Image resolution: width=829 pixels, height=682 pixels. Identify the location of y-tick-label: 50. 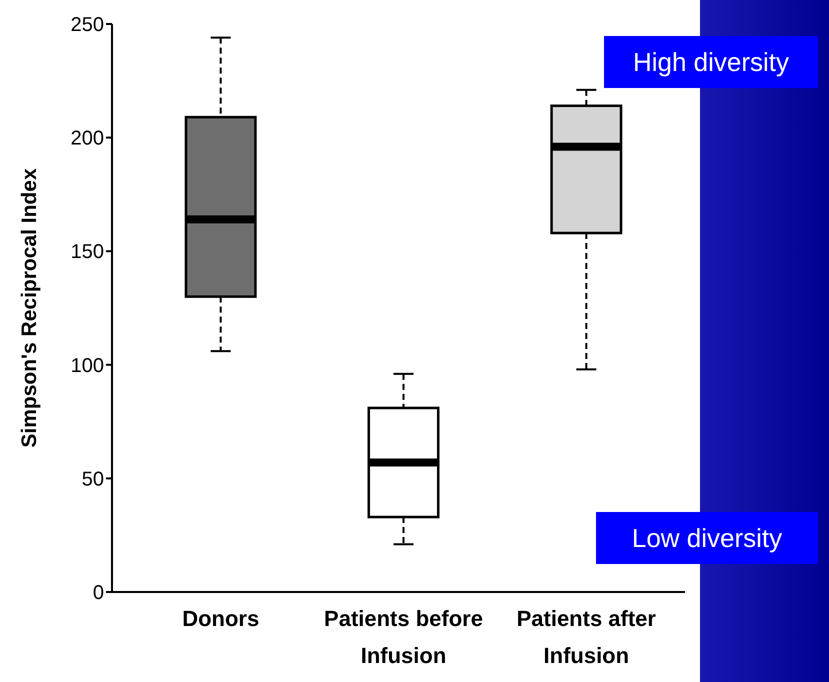
(93, 479).